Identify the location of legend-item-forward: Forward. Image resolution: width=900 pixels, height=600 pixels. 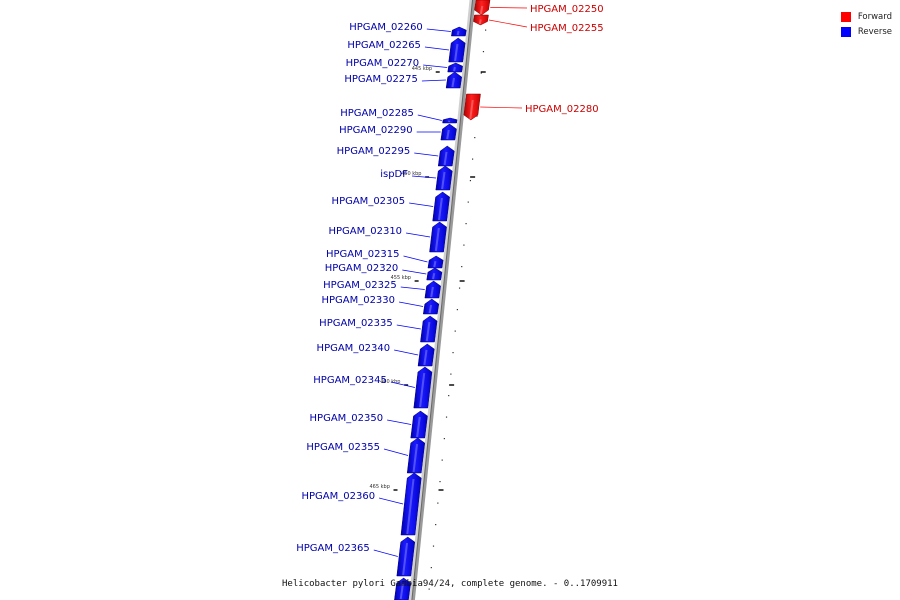
(866, 16).